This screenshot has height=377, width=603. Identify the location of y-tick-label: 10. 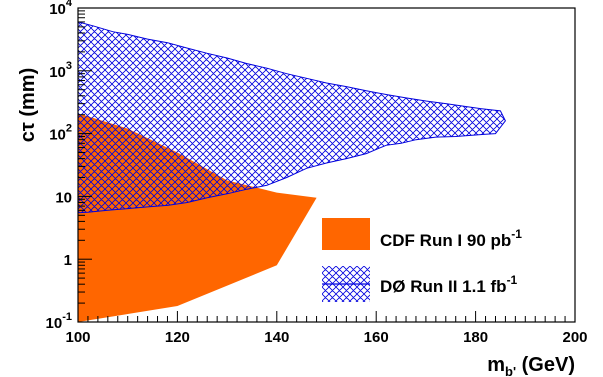
(63, 197).